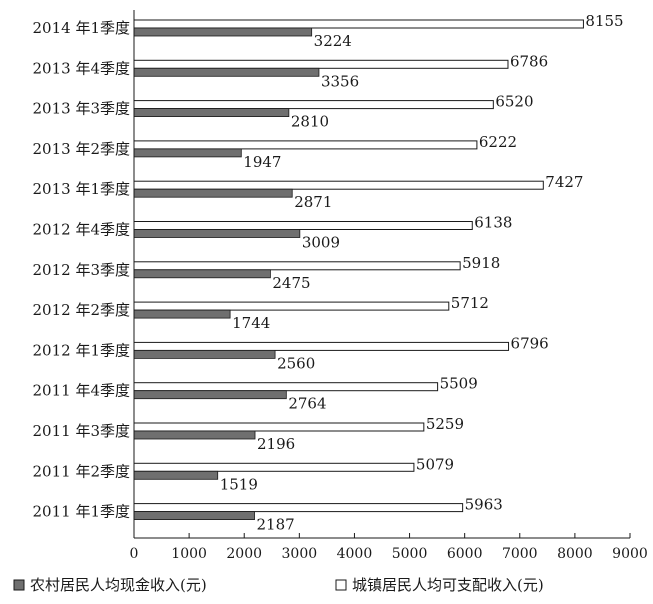 This screenshot has height=604, width=653. I want to click on legend-swatch-rural, so click(19, 585).